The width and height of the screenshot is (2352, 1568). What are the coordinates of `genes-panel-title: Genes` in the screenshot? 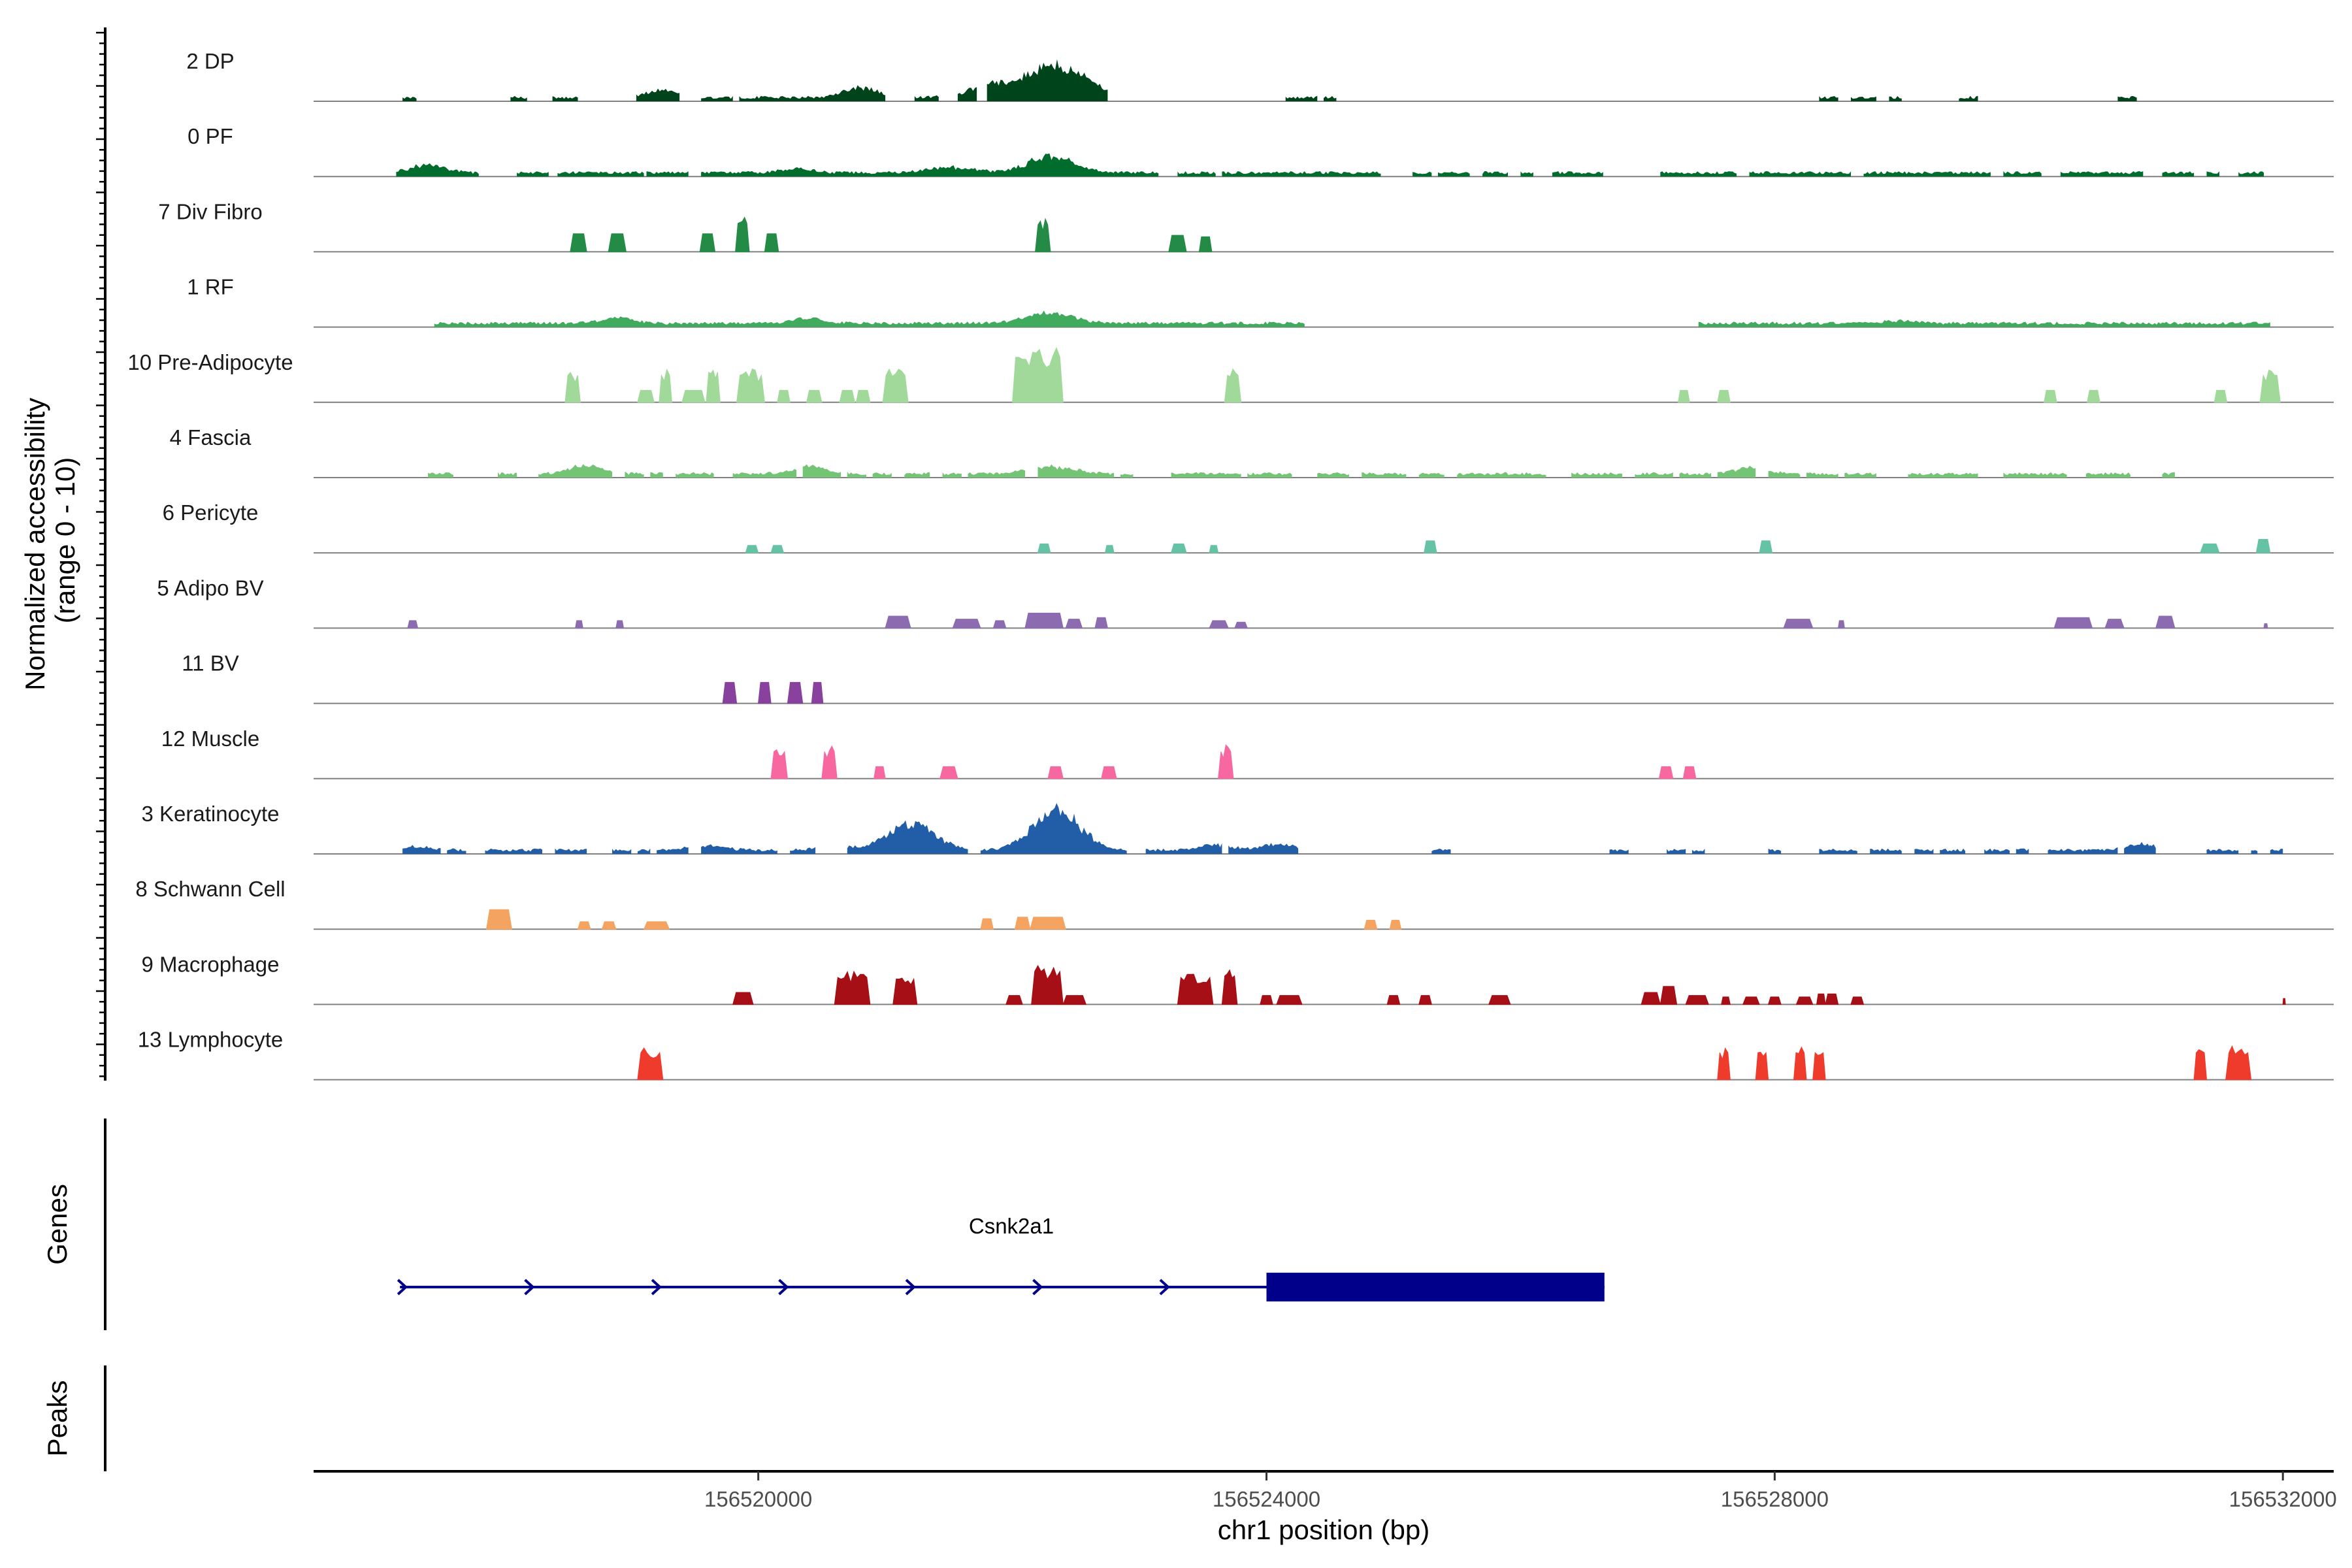 It's located at (57, 1224).